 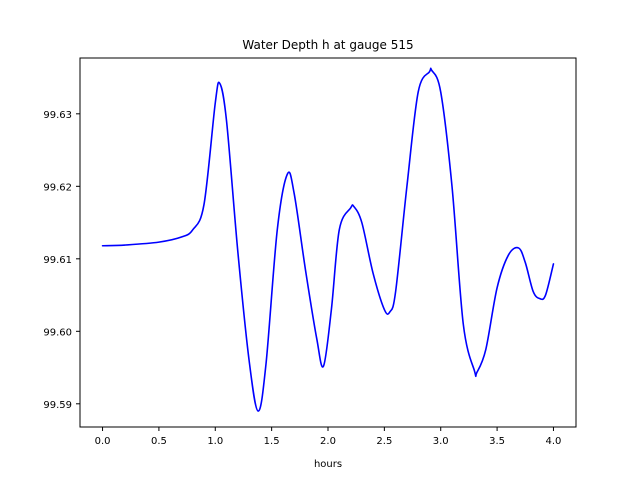 What do you see at coordinates (159, 441) in the screenshot?
I see `x-tick-label: 0.5` at bounding box center [159, 441].